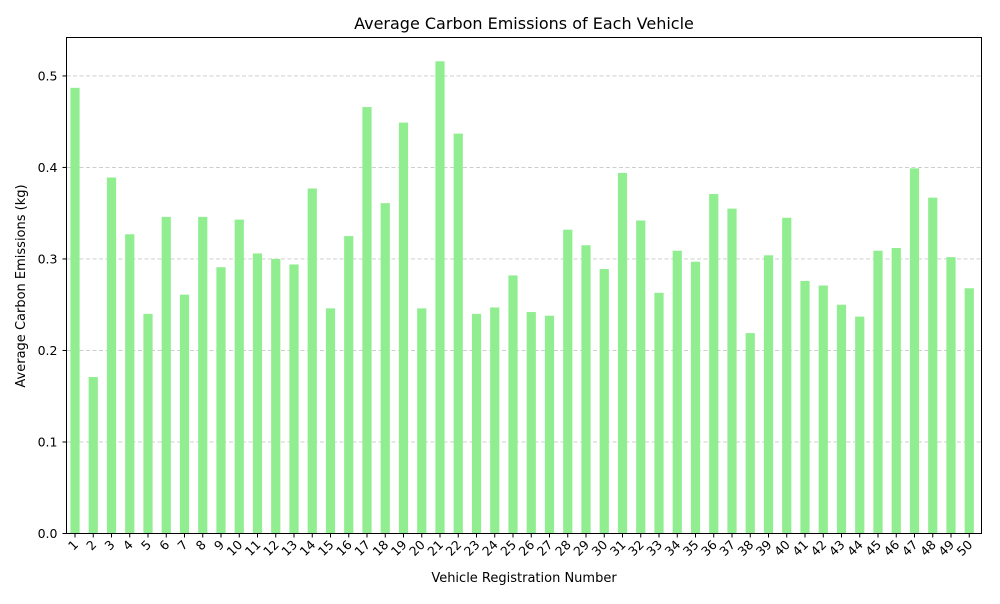  Describe the element at coordinates (48, 350) in the screenshot. I see `y-tick-label: 0.2` at that location.